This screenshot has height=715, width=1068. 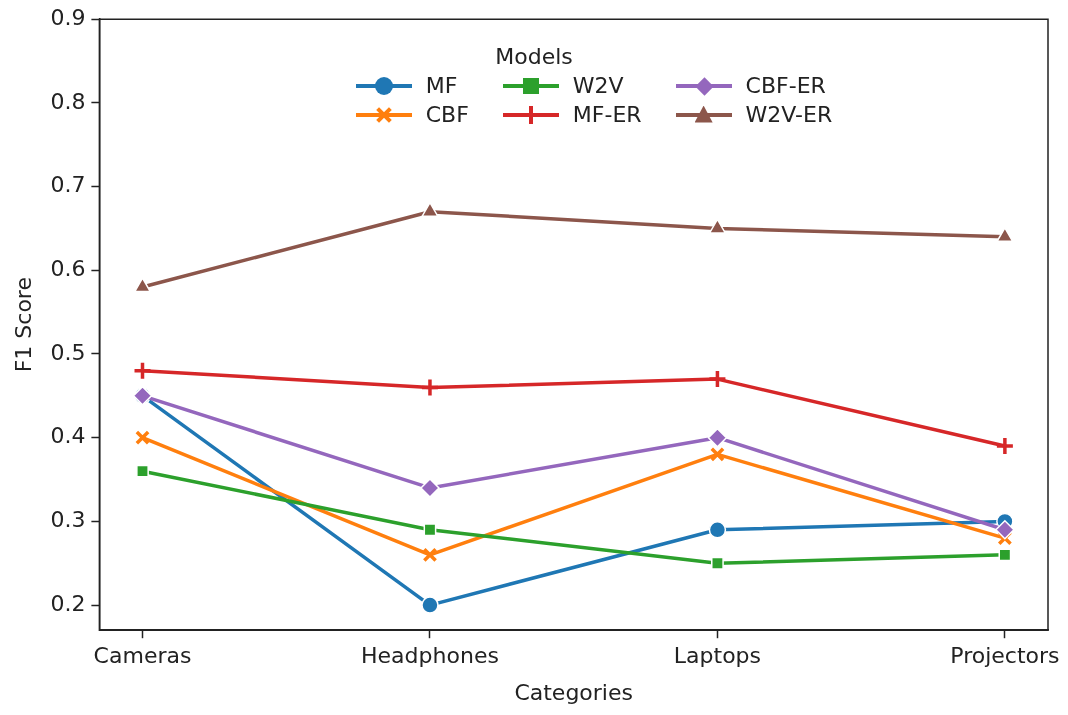 What do you see at coordinates (441, 85) in the screenshot?
I see `legend-label: MF` at bounding box center [441, 85].